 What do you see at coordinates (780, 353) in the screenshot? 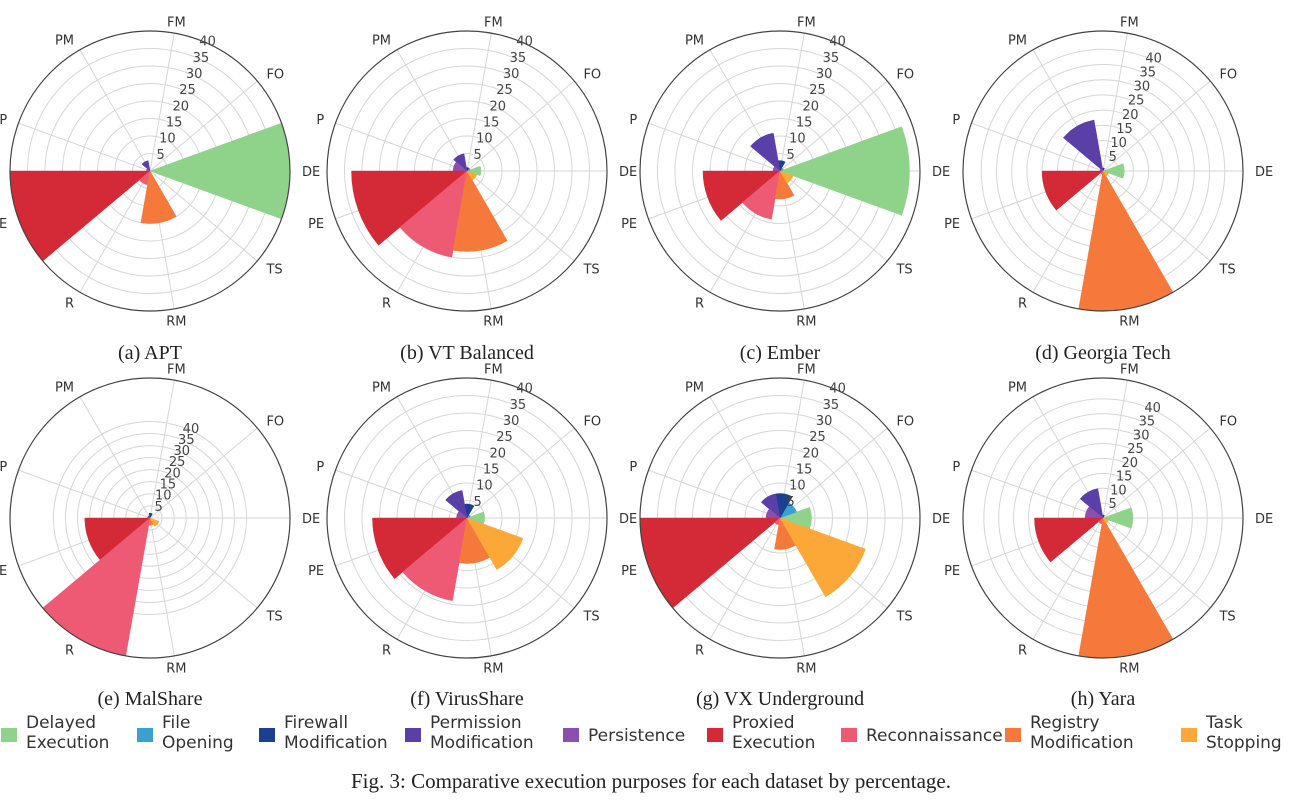
I see `subplot-caption: (c) Ember` at bounding box center [780, 353].